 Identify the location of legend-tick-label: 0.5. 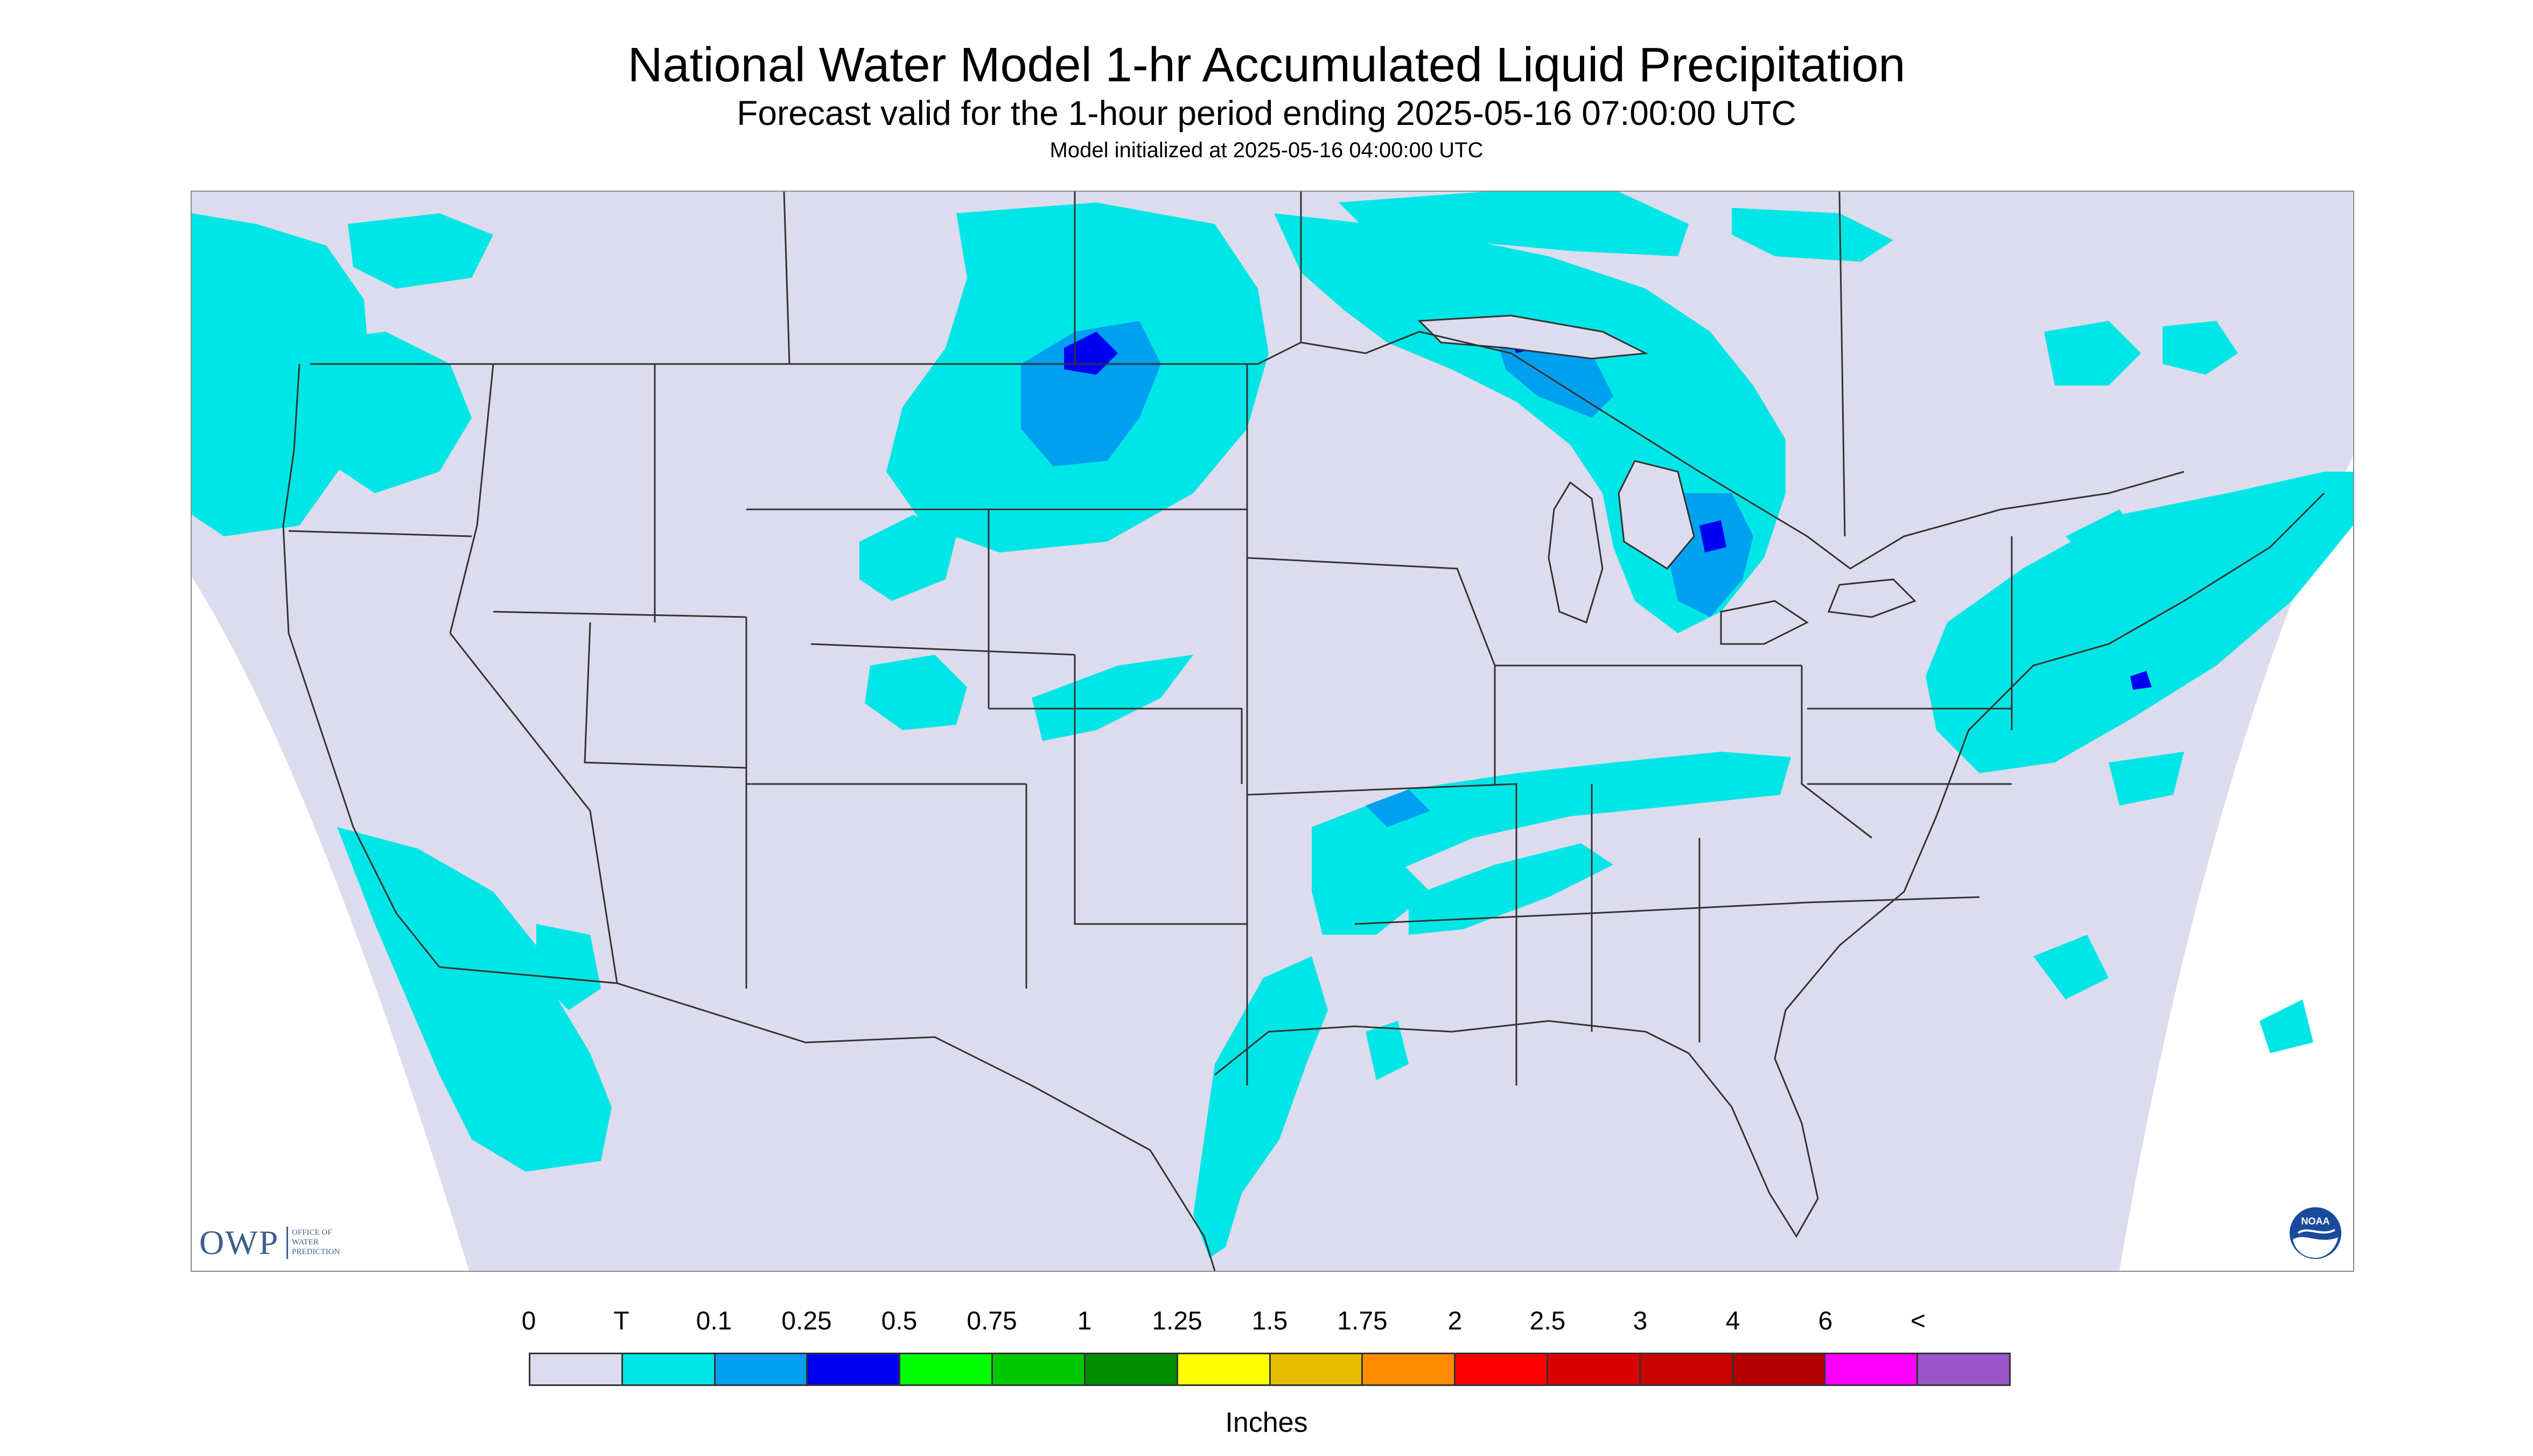
(899, 1321).